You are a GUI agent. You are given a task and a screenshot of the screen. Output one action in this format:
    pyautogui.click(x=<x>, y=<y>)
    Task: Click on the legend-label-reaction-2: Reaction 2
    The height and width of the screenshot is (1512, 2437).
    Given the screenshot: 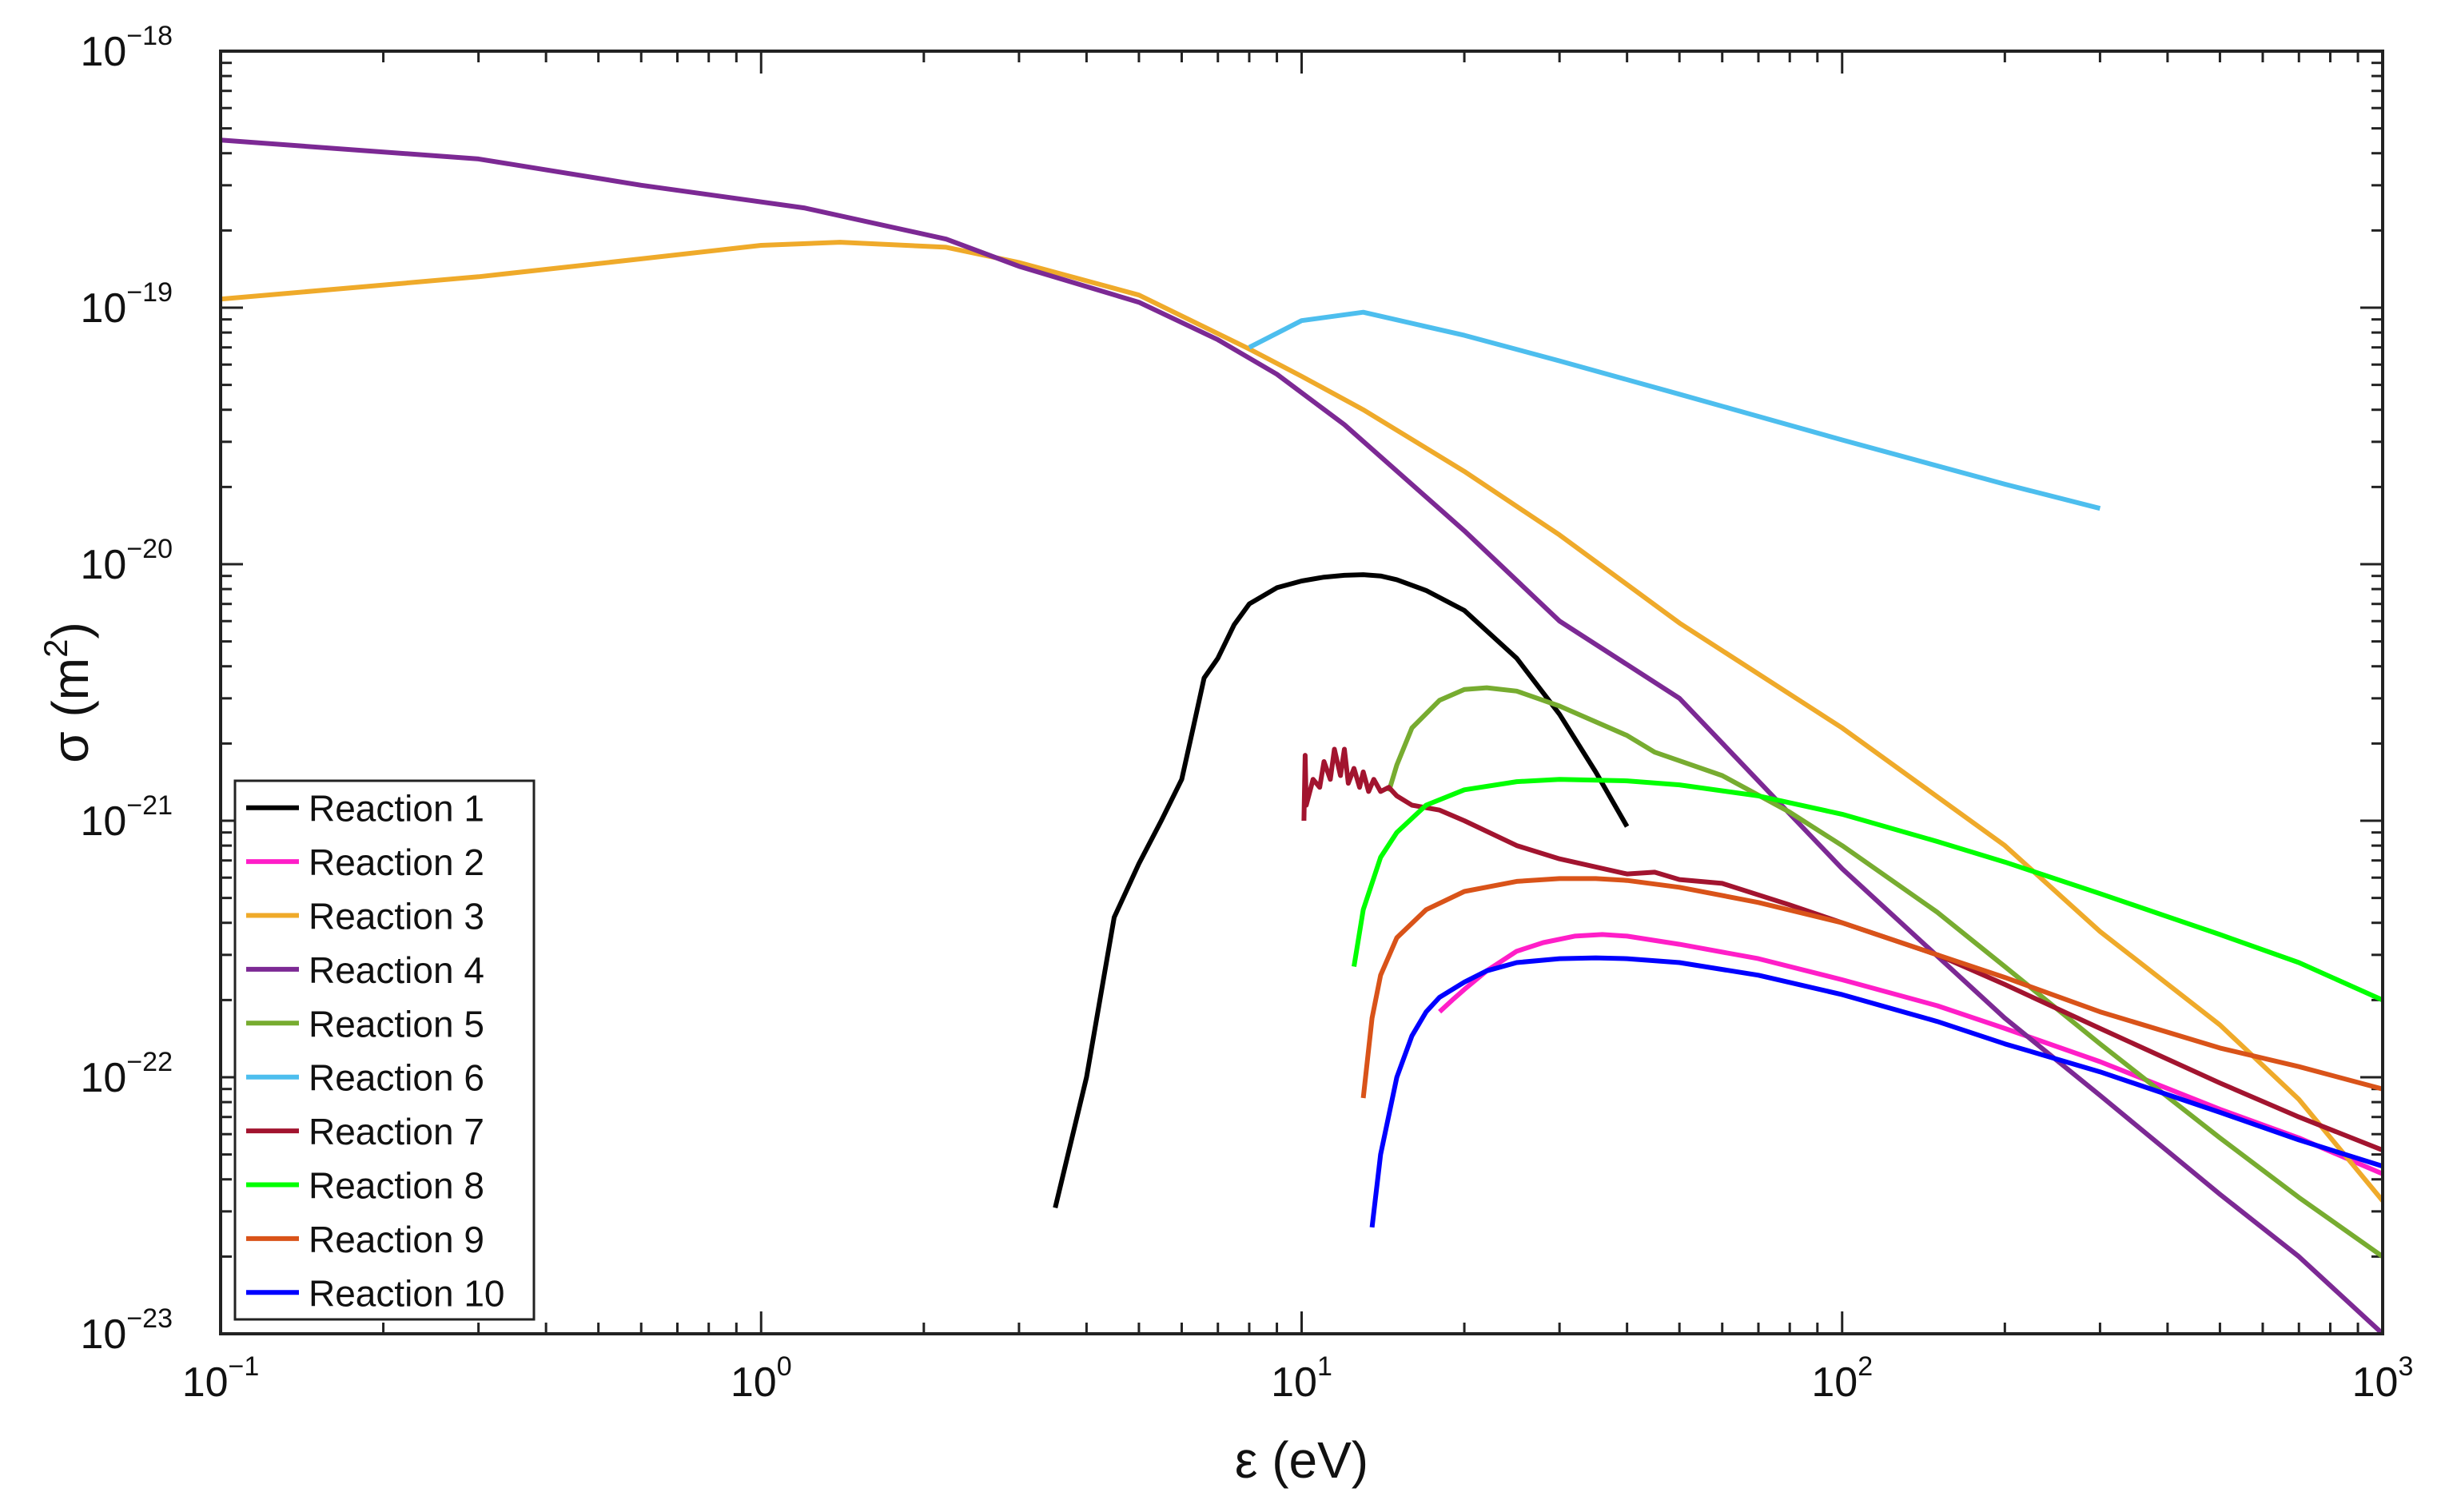 What is the action you would take?
    pyautogui.click(x=397, y=862)
    